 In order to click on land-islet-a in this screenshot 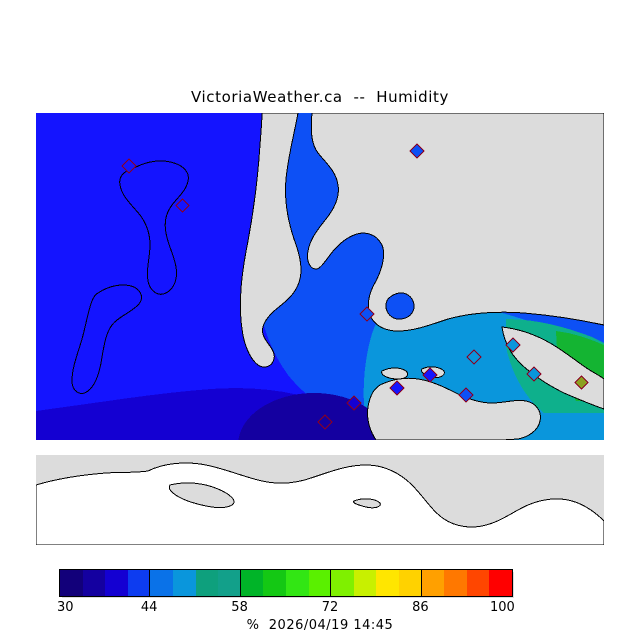, I will do `click(395, 373)`.